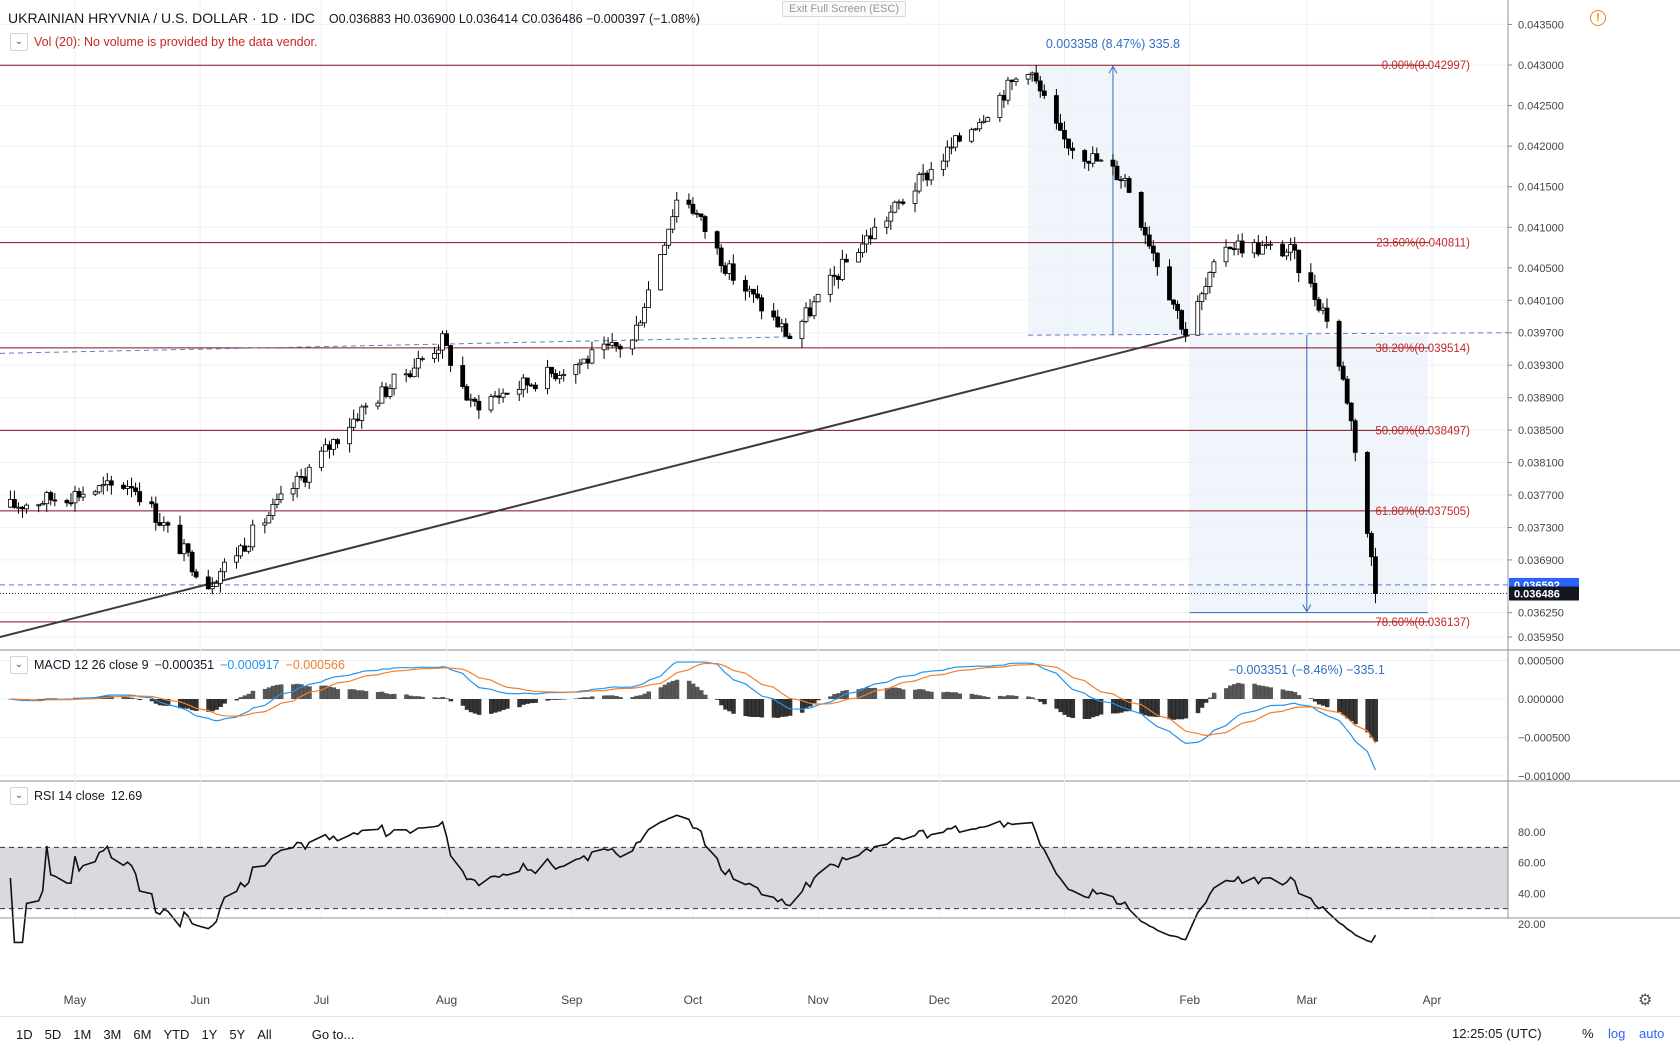 The height and width of the screenshot is (1051, 1680). I want to click on range-button-ytd: YTD, so click(176, 1034).